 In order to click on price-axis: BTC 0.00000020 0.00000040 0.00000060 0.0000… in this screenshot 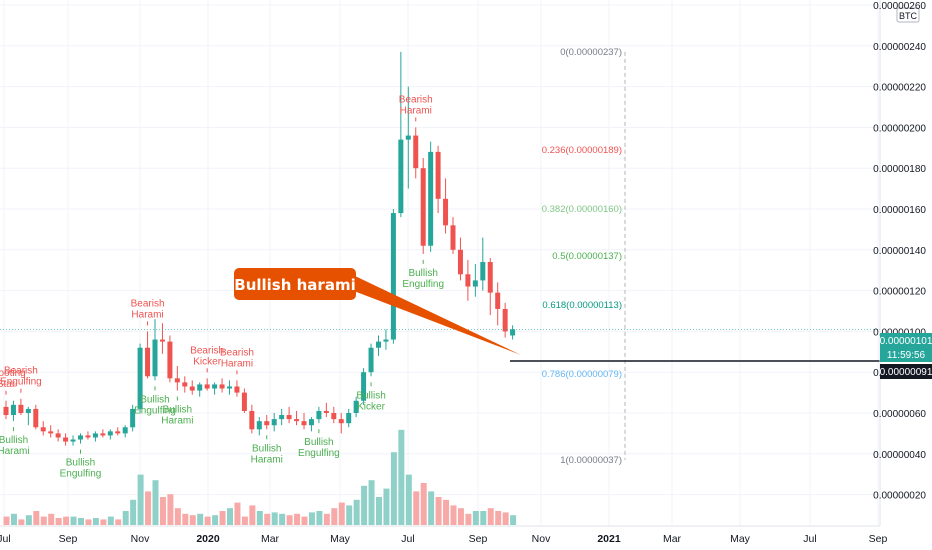, I will do `click(899, 263)`.